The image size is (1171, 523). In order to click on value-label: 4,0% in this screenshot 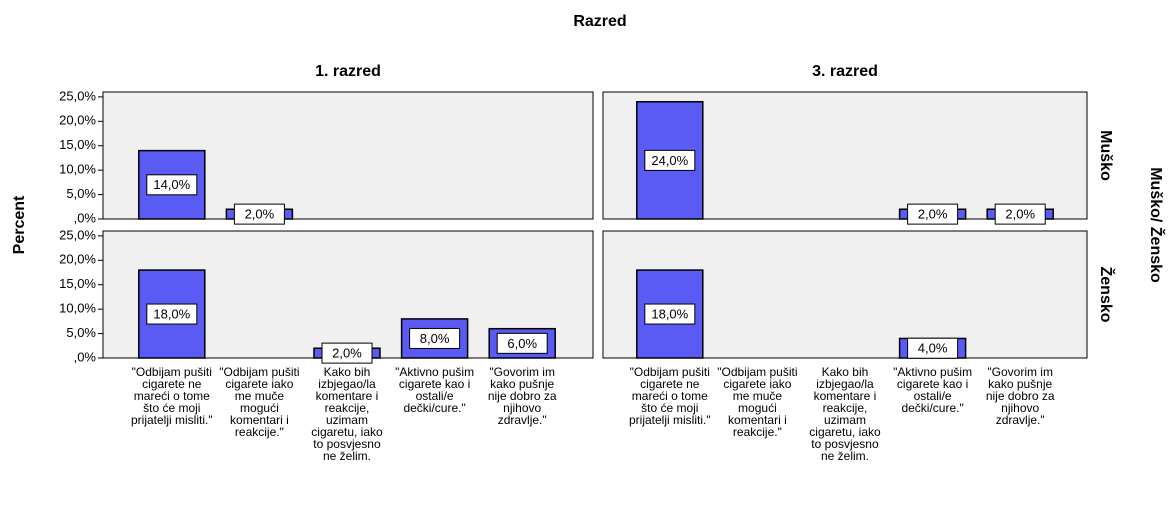, I will do `click(933, 348)`.